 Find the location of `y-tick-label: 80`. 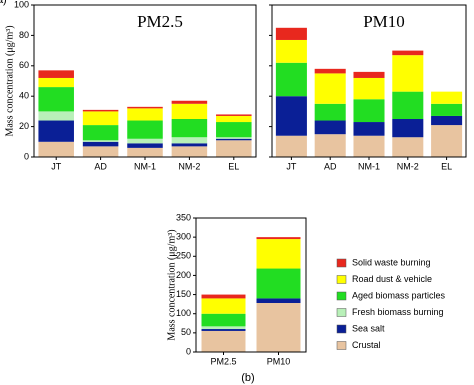

y-tick-label: 80 is located at coordinates (24, 35).